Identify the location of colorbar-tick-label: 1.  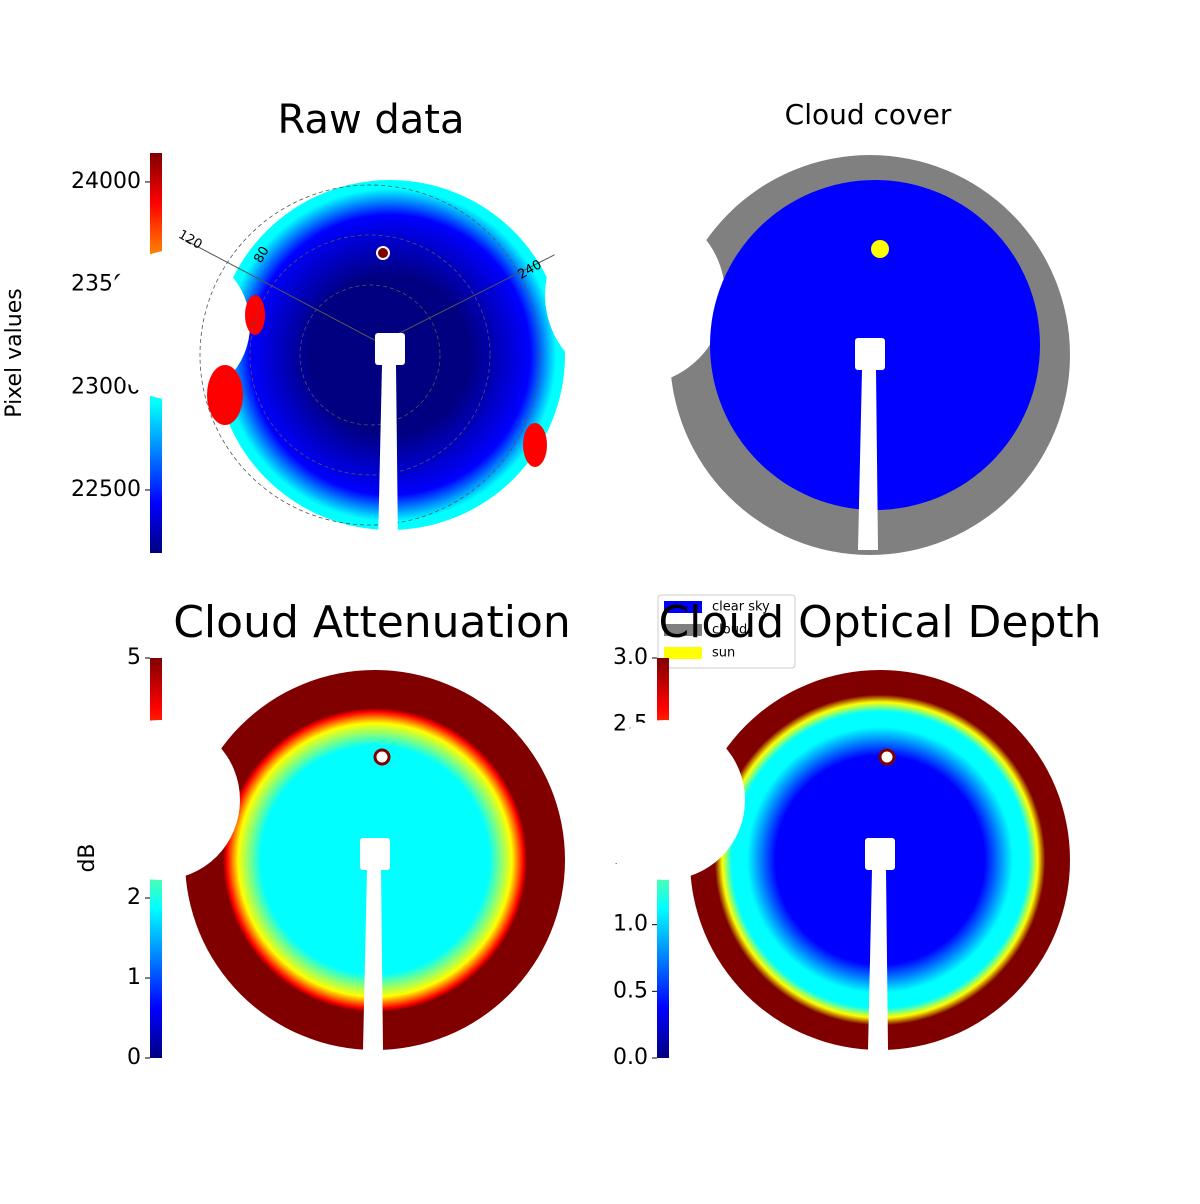
(134, 977).